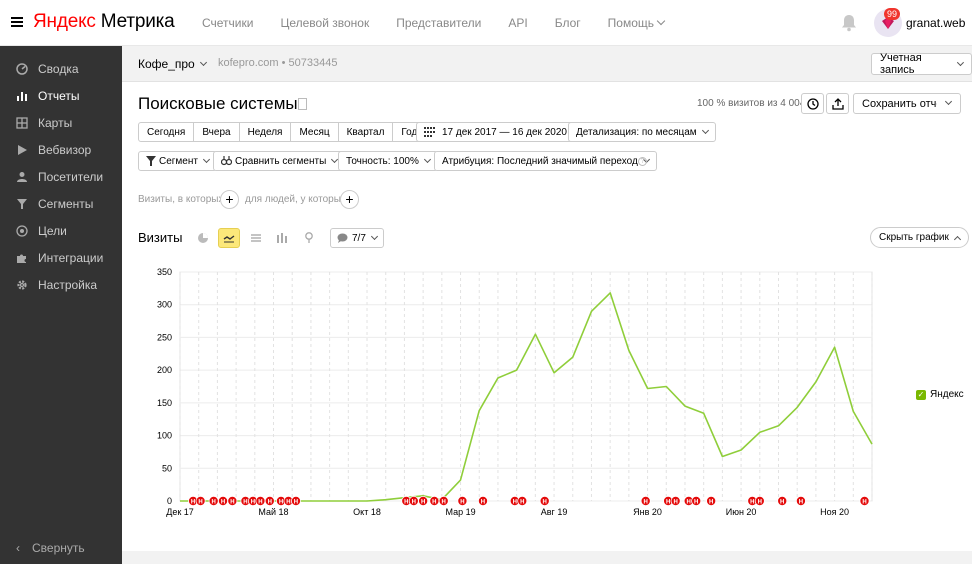  Describe the element at coordinates (888, 23) in the screenshot. I see `pomegranate-icon` at that location.